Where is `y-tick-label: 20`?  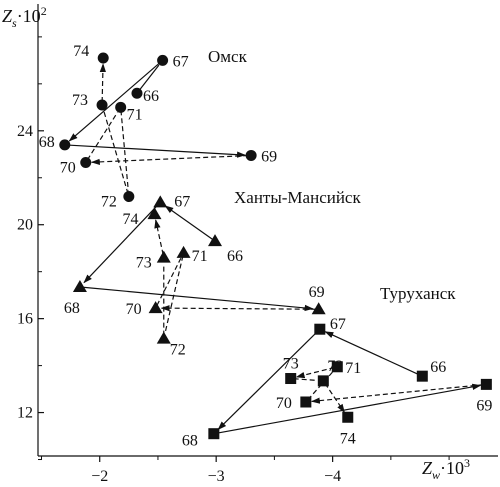
y-tick-label: 20 is located at coordinates (25, 225).